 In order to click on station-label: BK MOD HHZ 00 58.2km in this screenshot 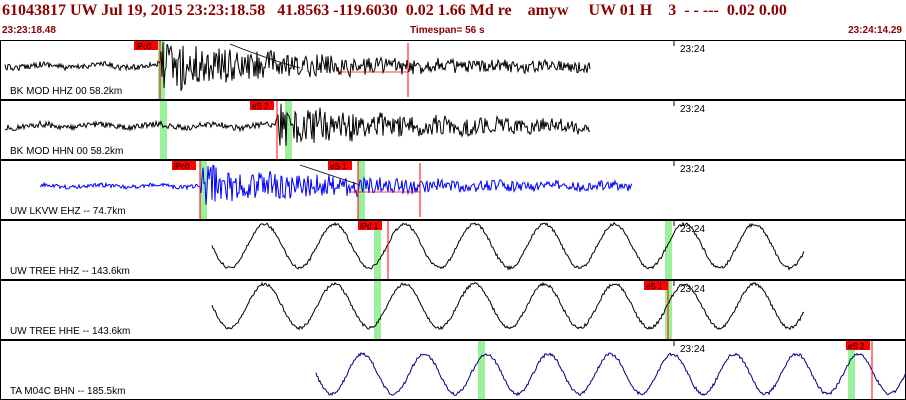, I will do `click(66, 91)`.